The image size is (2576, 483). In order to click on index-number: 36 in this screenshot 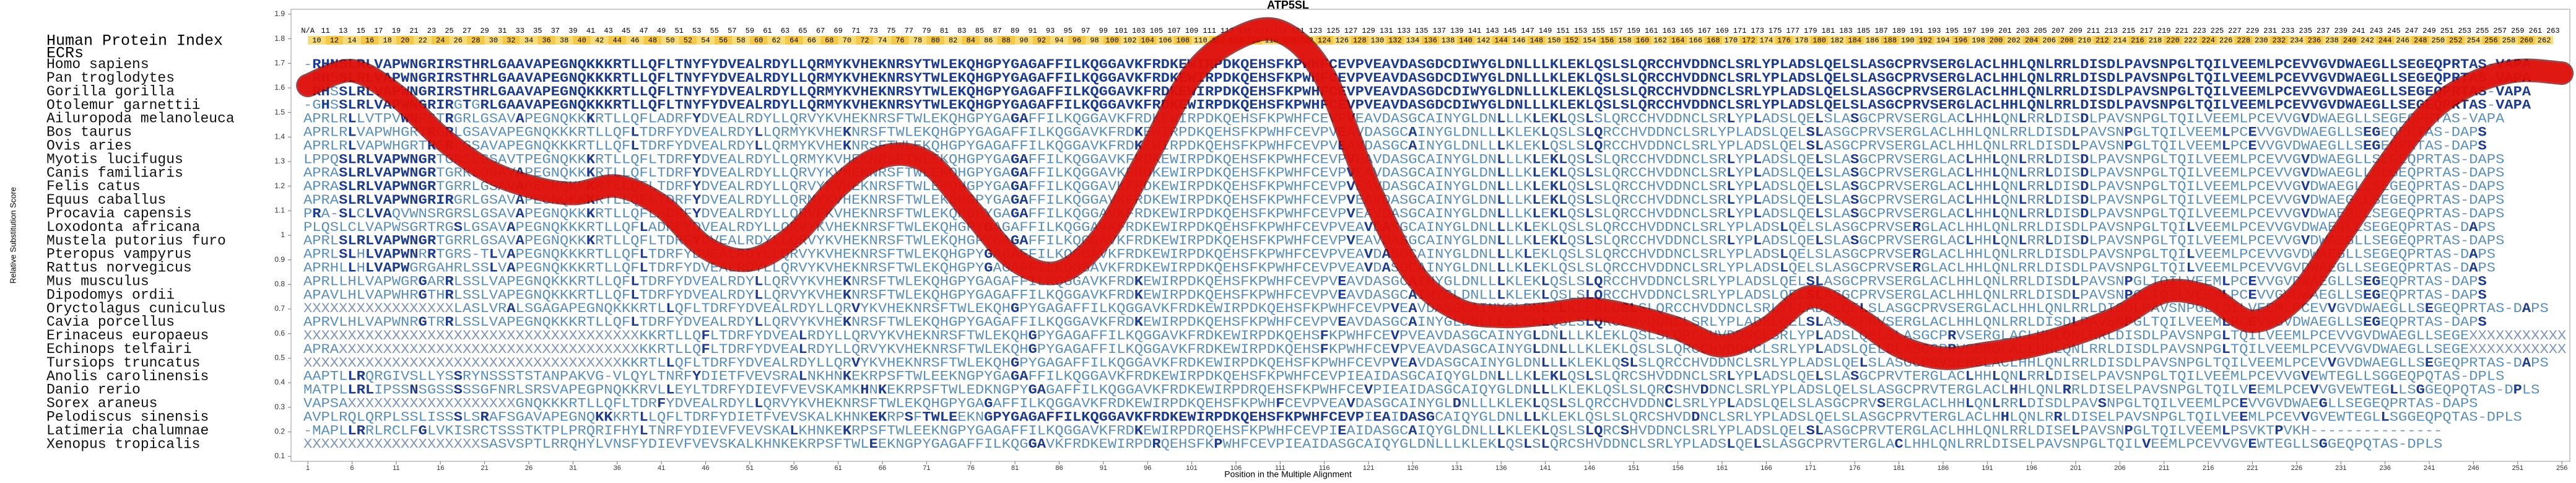, I will do `click(546, 41)`.